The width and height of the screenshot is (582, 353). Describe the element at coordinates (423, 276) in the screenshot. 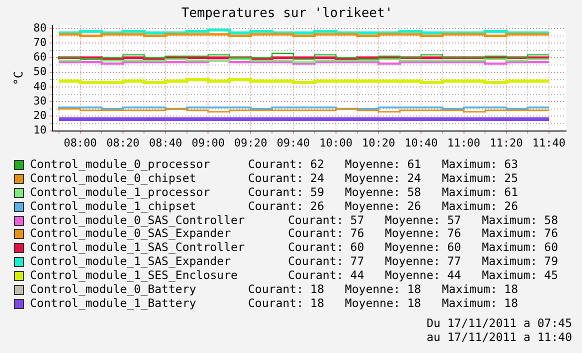

I see `text: Courant: 44 Moyenne: 44 Maximum: 45` at that location.